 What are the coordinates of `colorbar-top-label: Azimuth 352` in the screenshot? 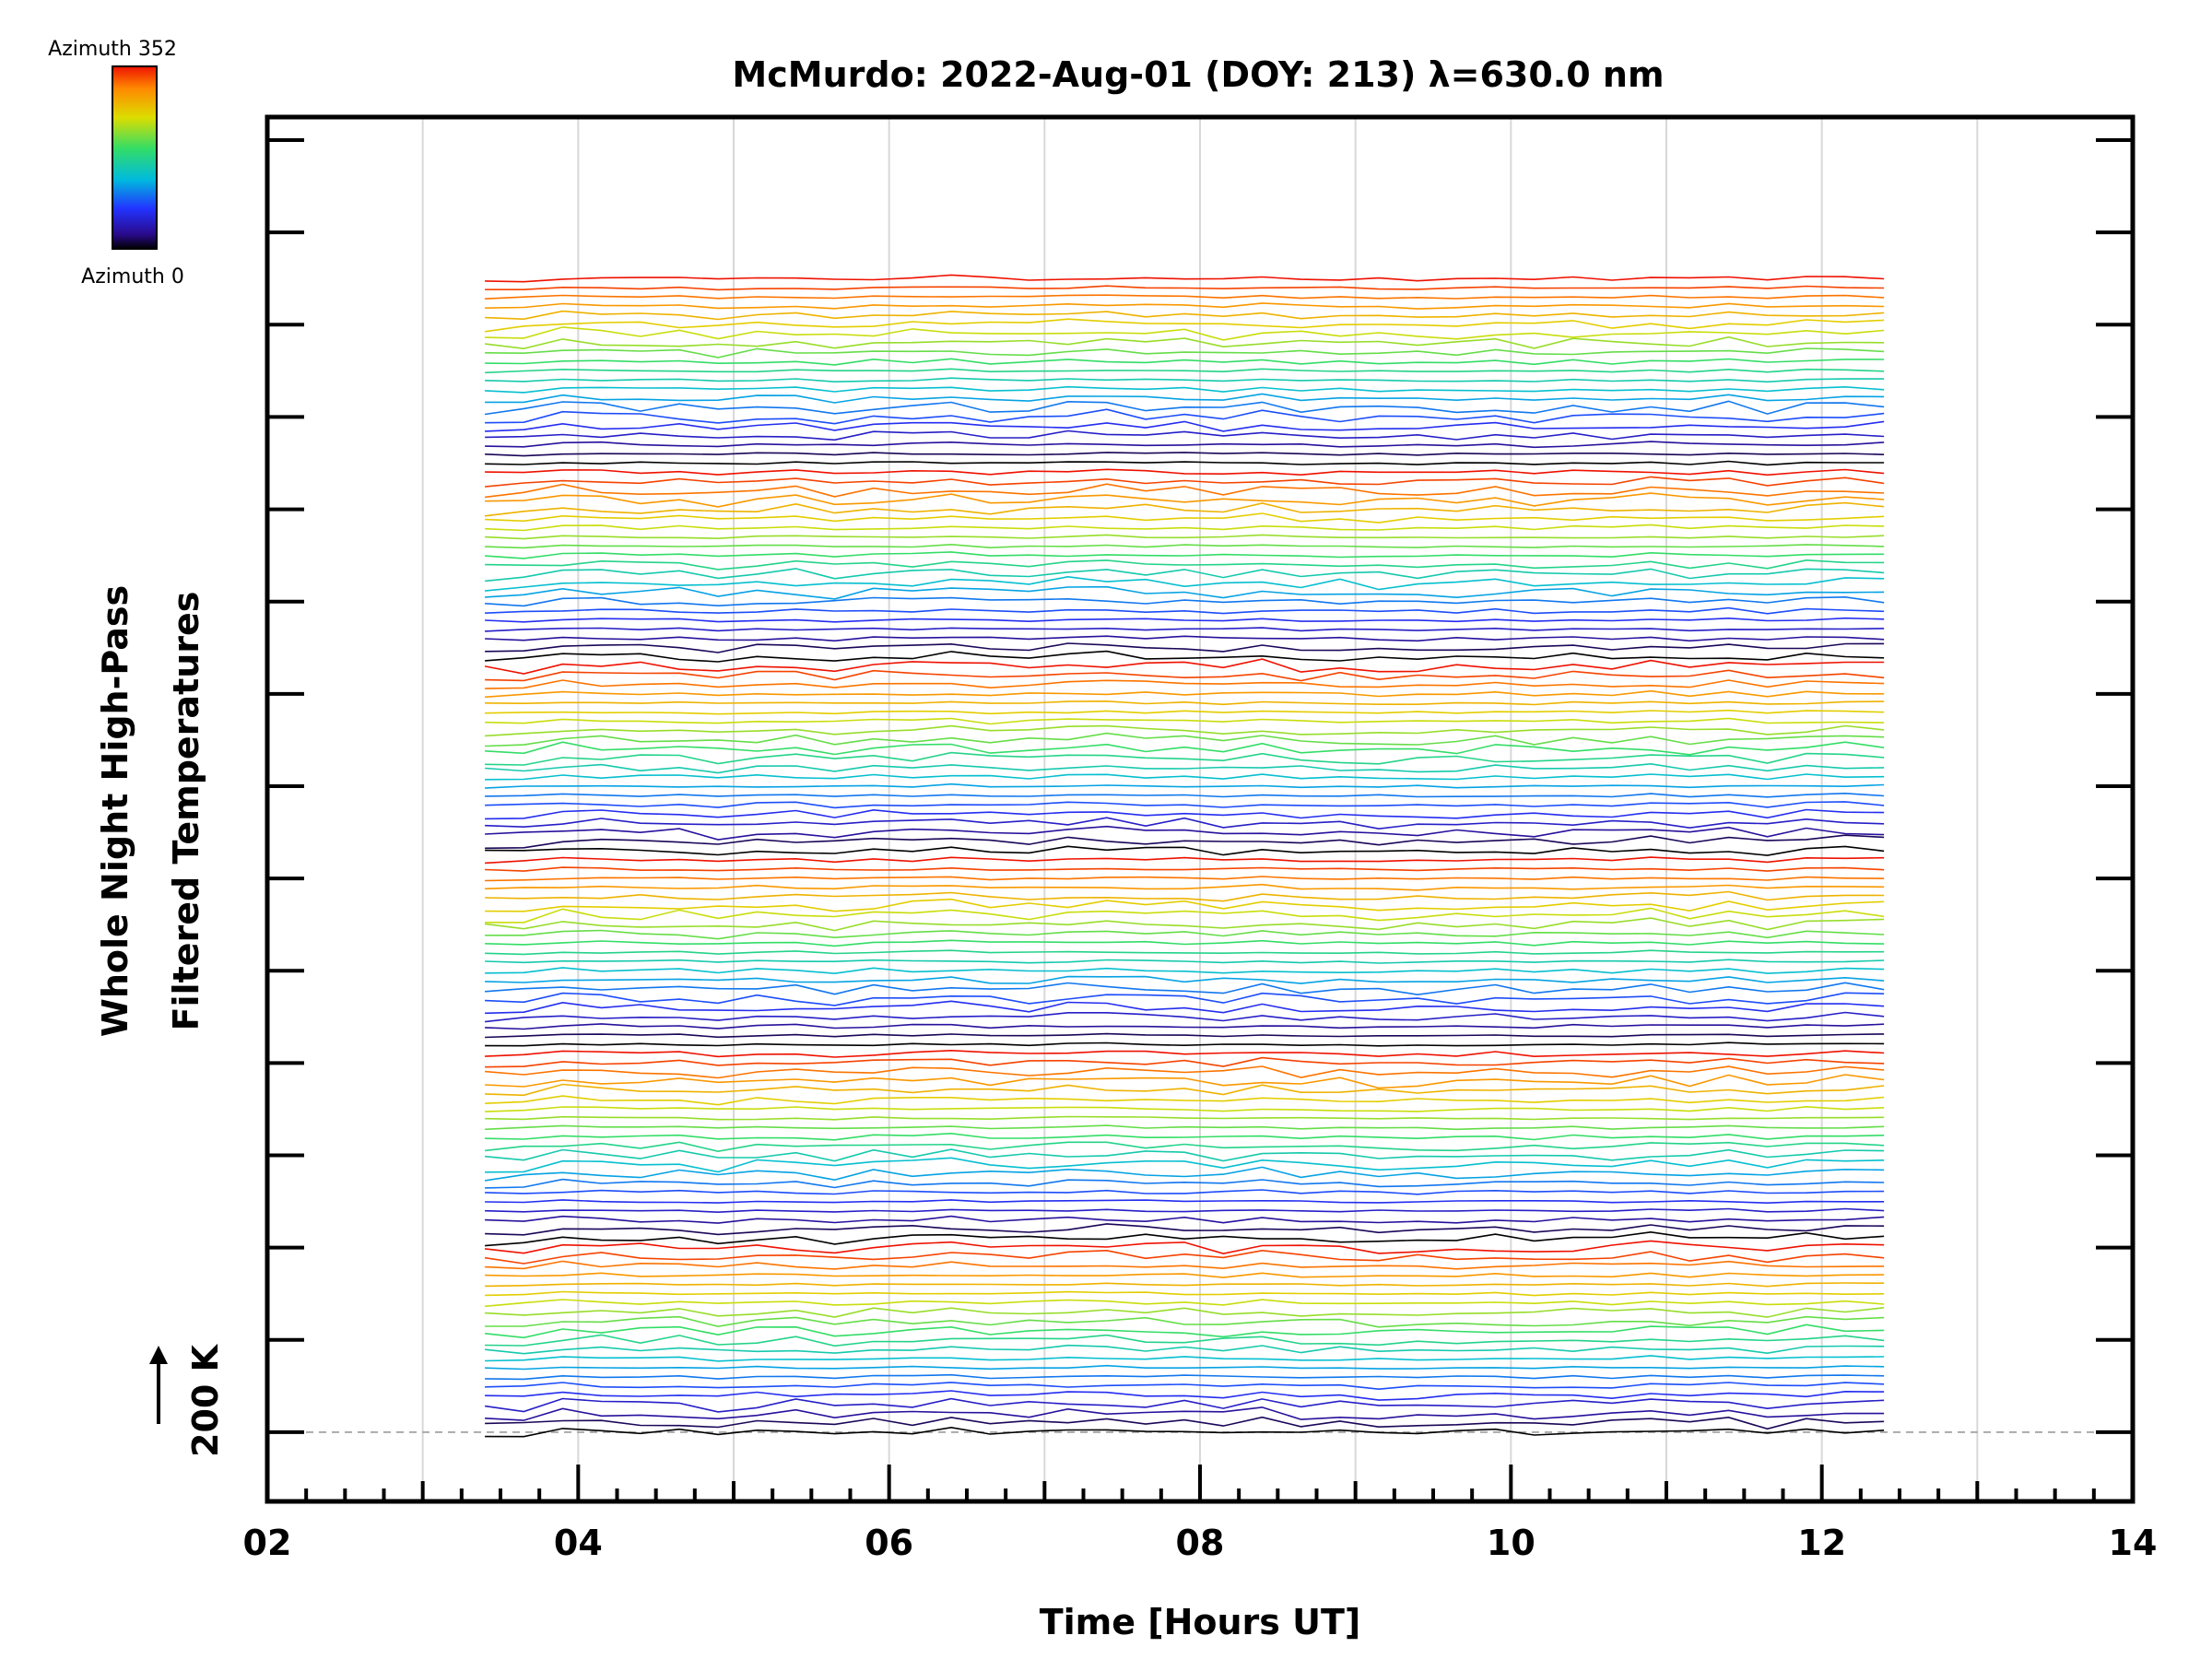 It's located at (112, 49).